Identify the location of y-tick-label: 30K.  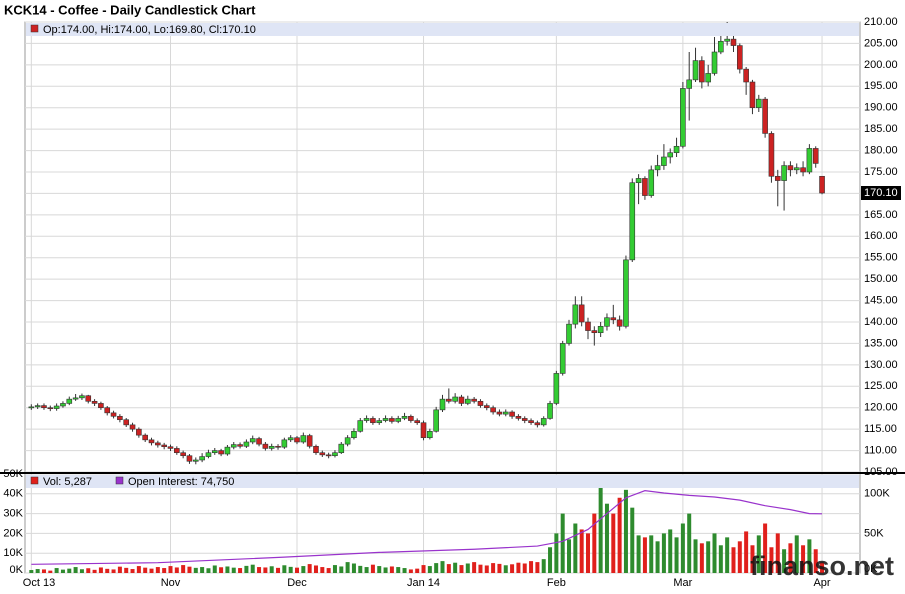
(13, 514).